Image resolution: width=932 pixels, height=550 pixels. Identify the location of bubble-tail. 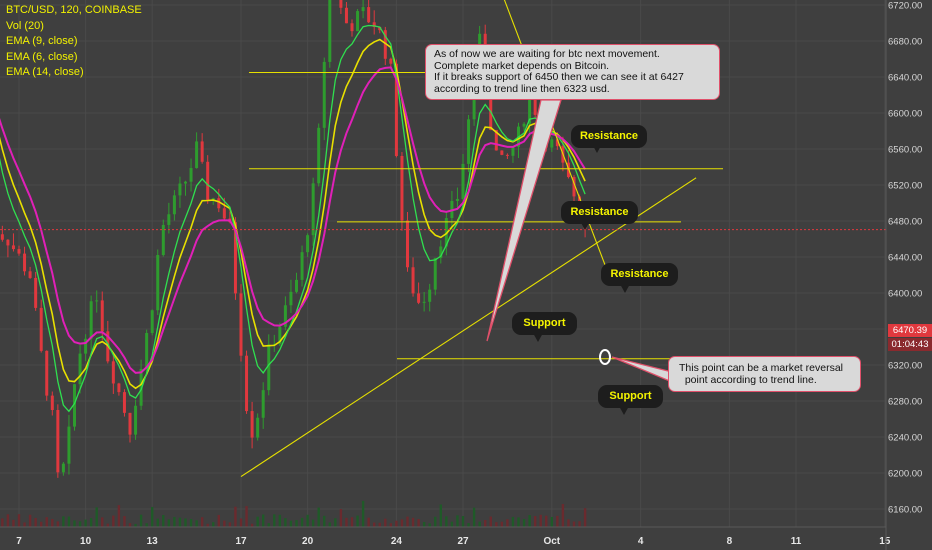
(625, 288).